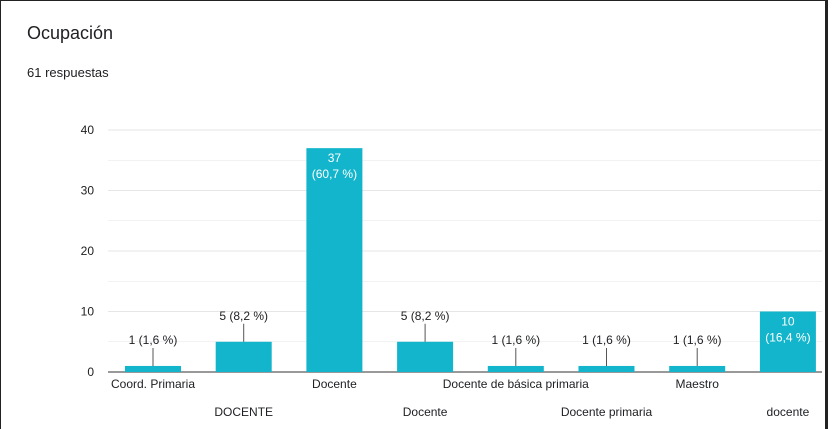  I want to click on x-category-label: Docente primaria, so click(607, 412).